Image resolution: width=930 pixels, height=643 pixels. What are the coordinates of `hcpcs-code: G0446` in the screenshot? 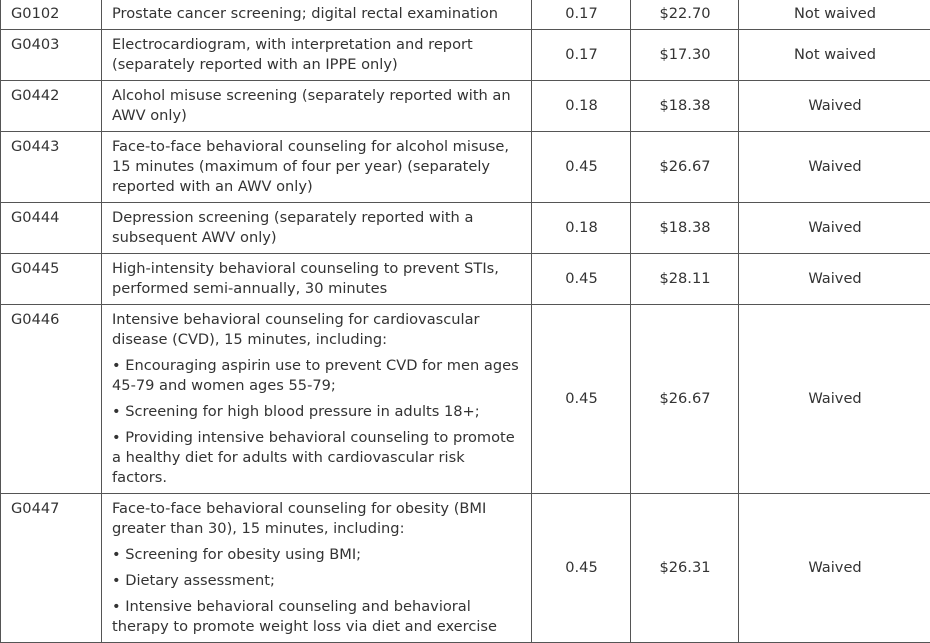 It's located at (51, 399).